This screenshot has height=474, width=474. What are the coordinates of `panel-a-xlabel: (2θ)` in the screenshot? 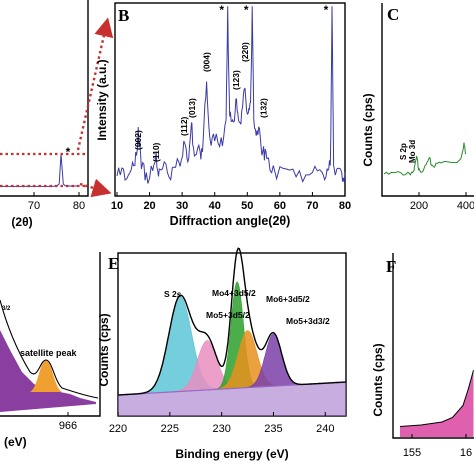 It's located at (21, 222).